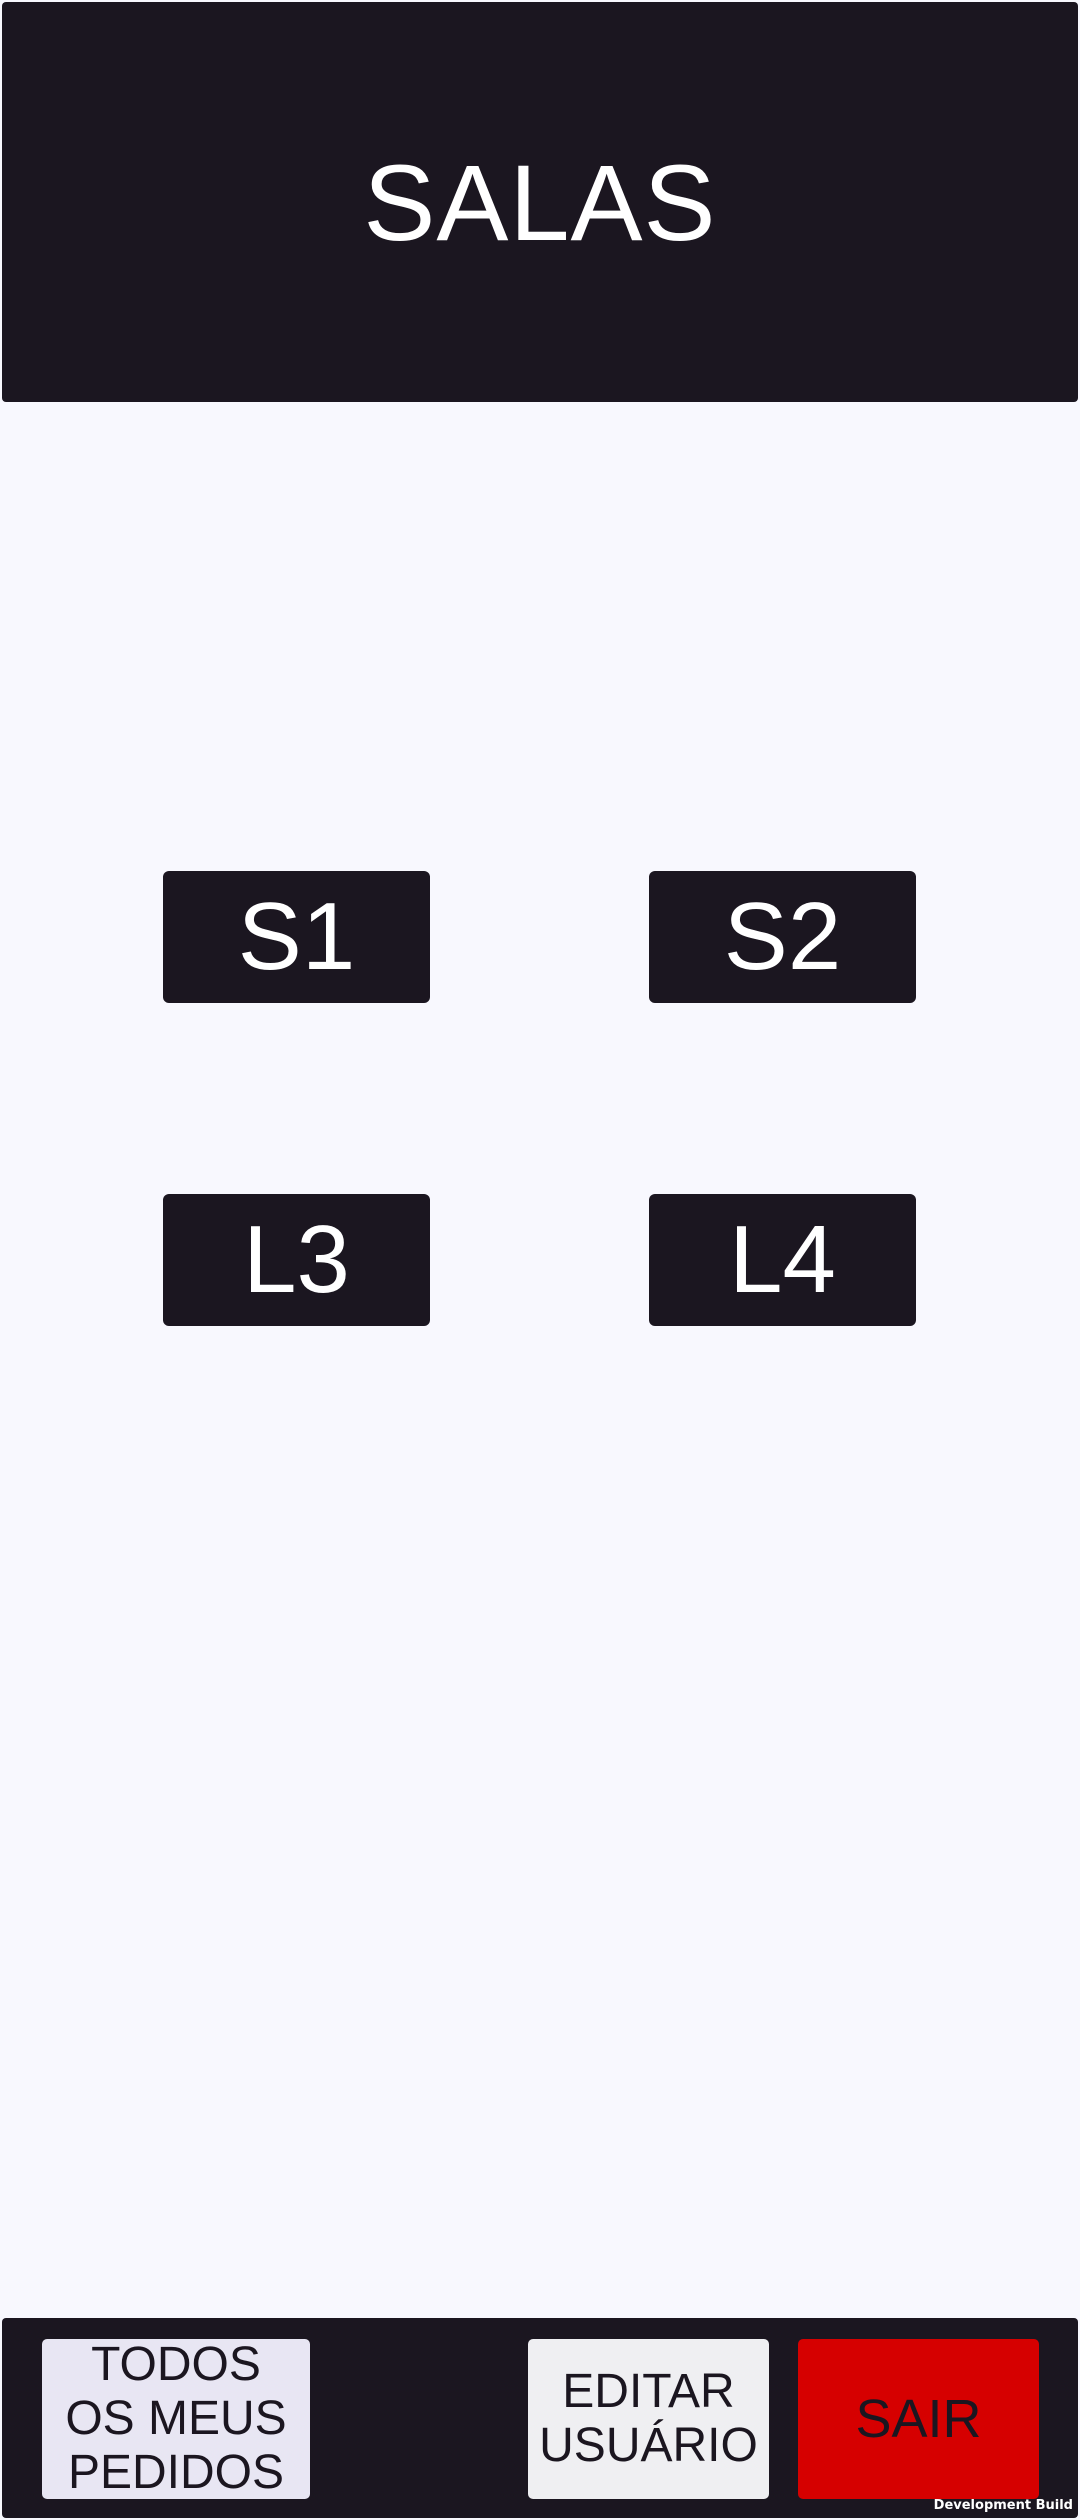  What do you see at coordinates (296, 1260) in the screenshot?
I see `room-button-l3: L3` at bounding box center [296, 1260].